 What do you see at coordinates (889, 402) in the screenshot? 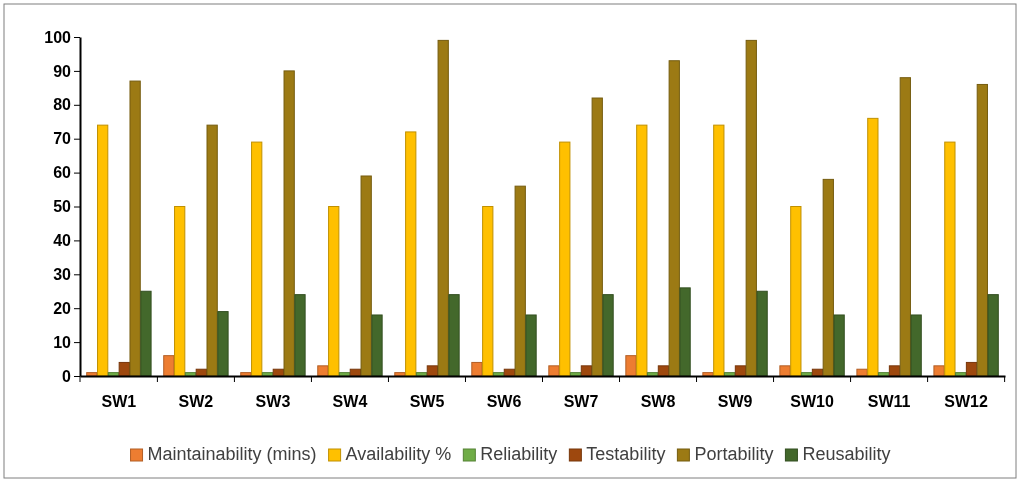
I see `x-tick-label: SW11` at bounding box center [889, 402].